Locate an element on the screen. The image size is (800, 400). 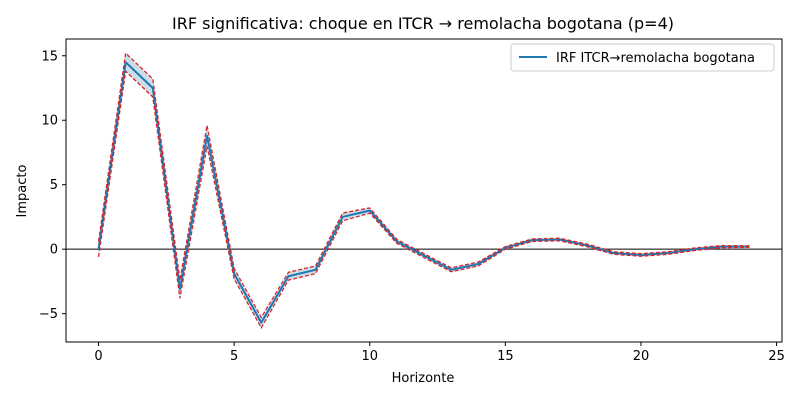
y-tick-label: 0 is located at coordinates (54, 250).